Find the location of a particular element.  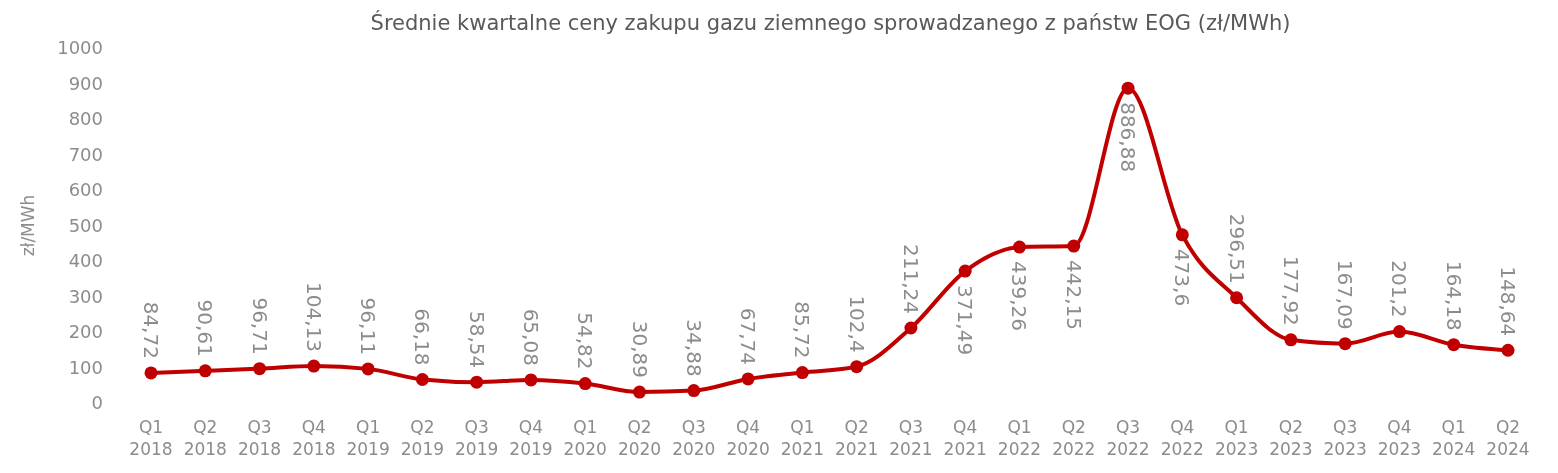

data-label: 58,54 is located at coordinates (476, 339).